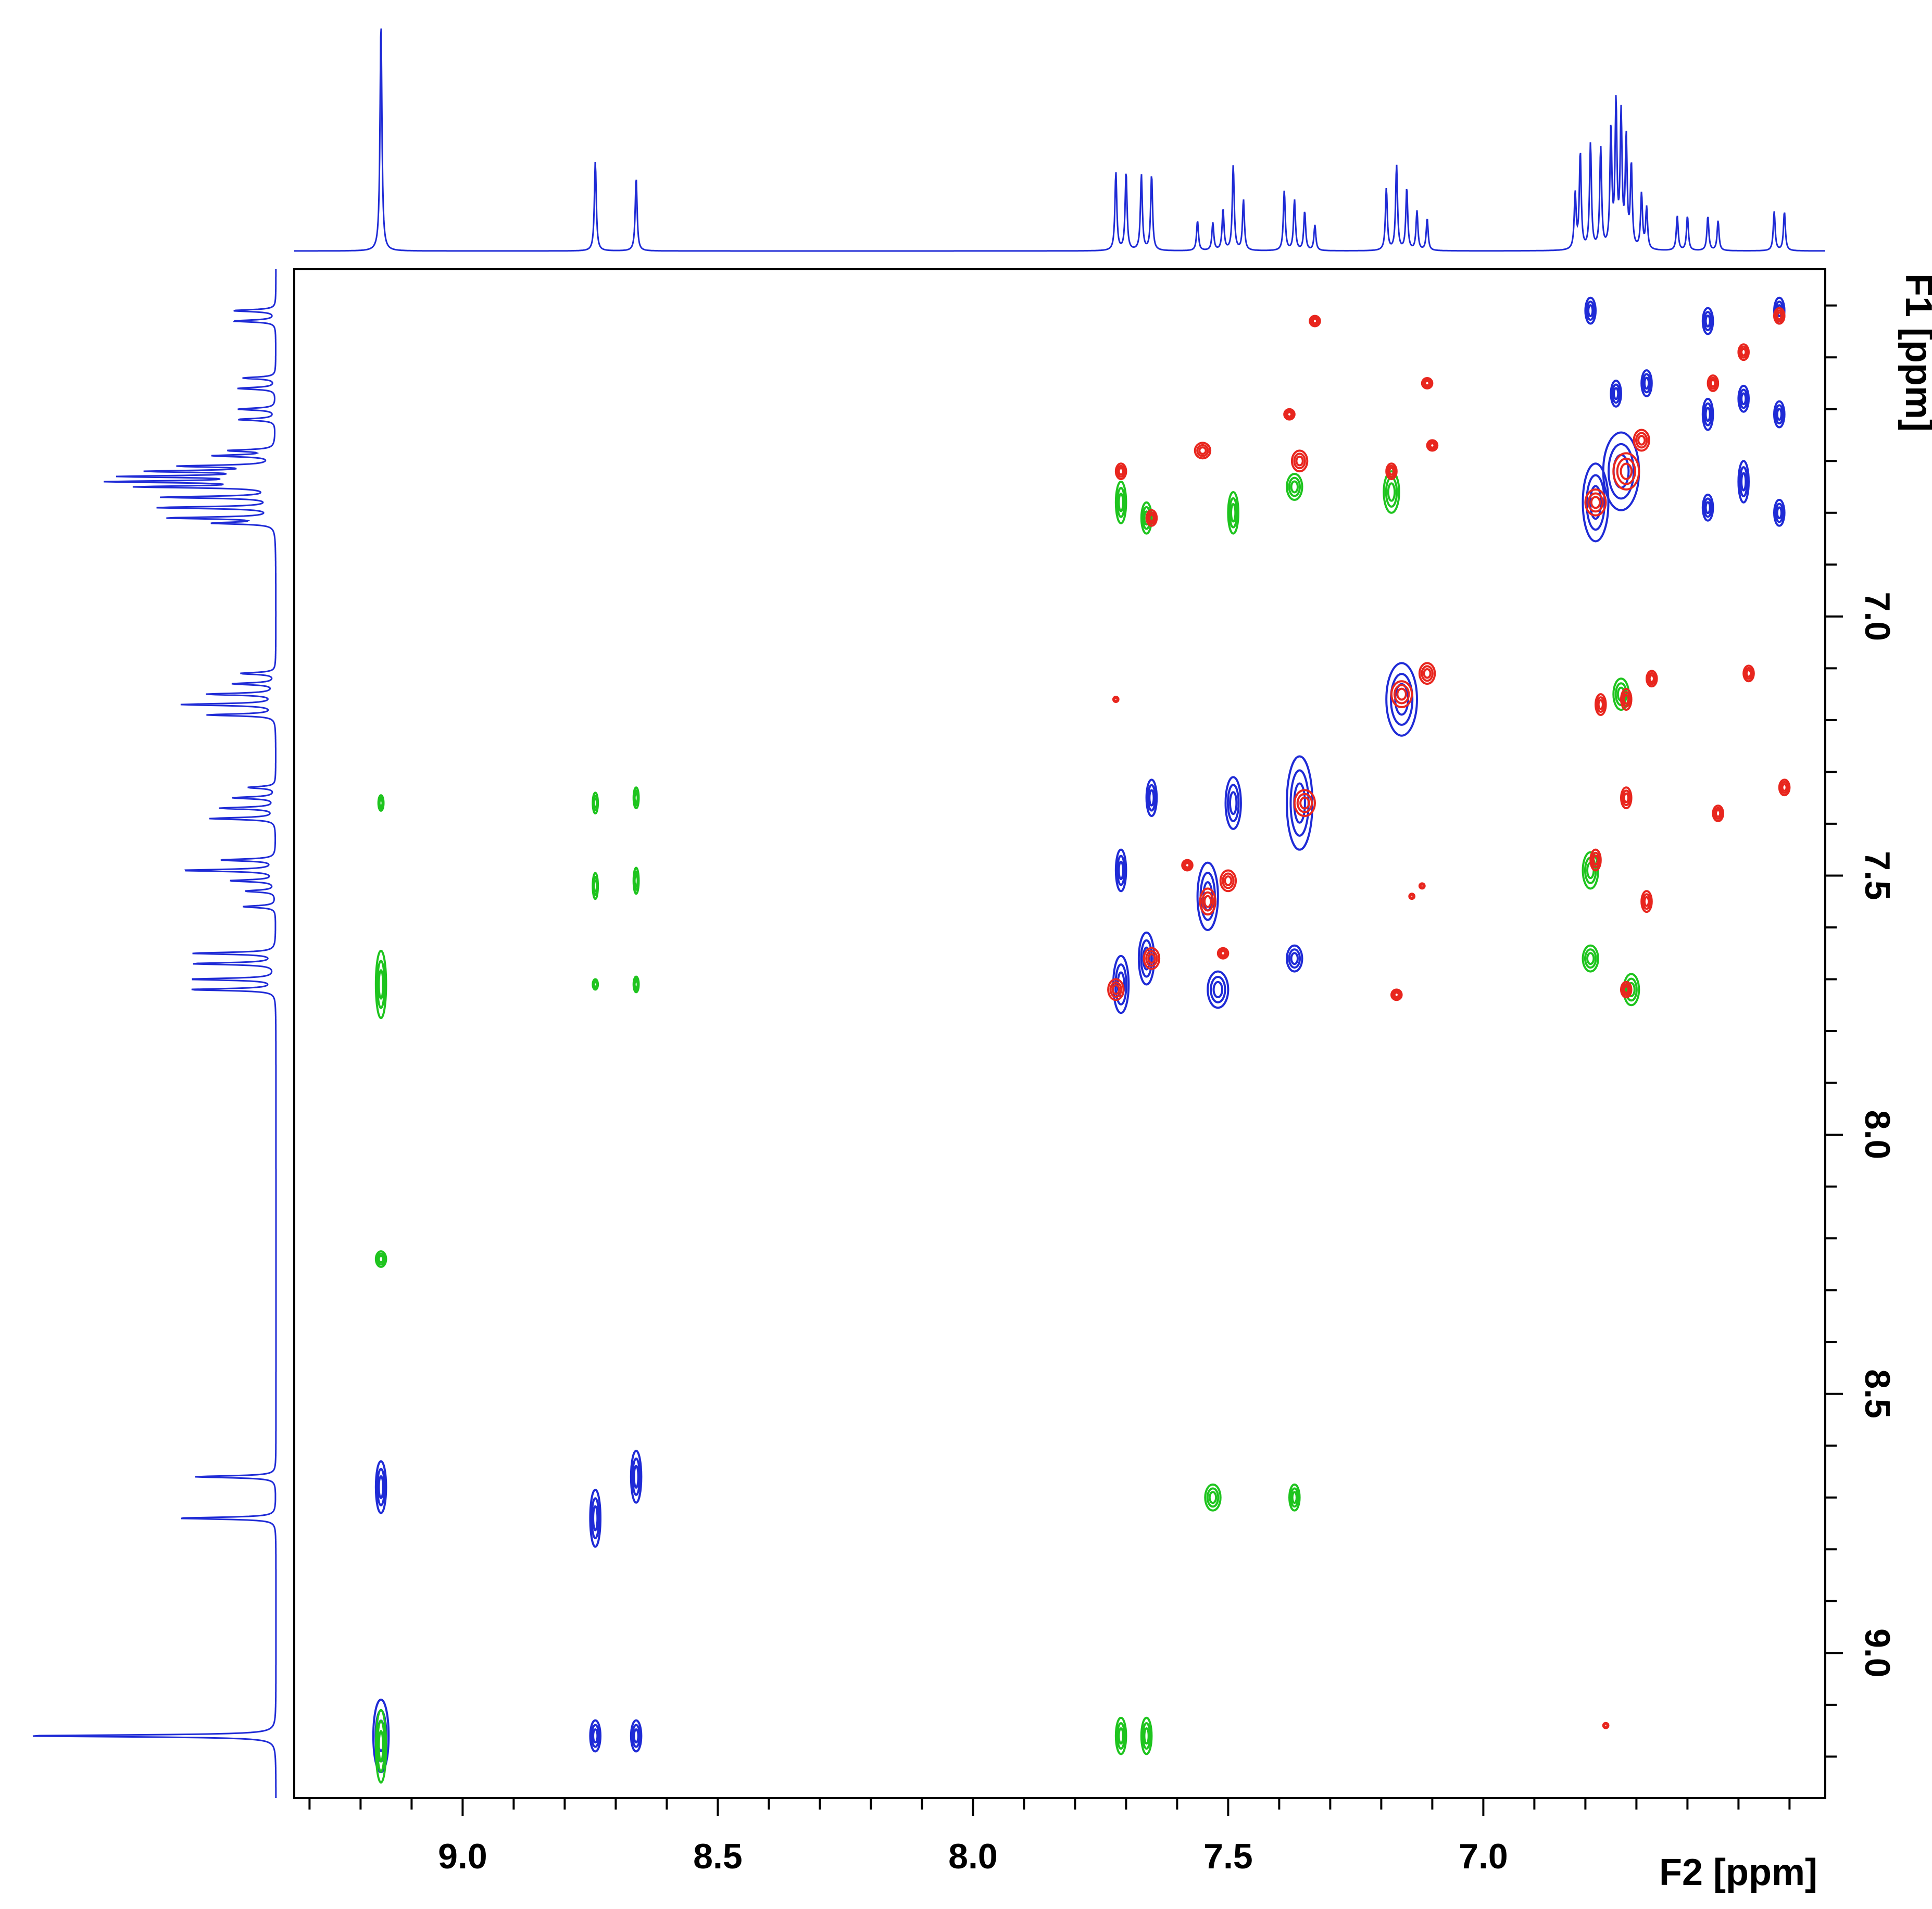  I want to click on y-tick-label: 8.5, so click(1878, 1393).